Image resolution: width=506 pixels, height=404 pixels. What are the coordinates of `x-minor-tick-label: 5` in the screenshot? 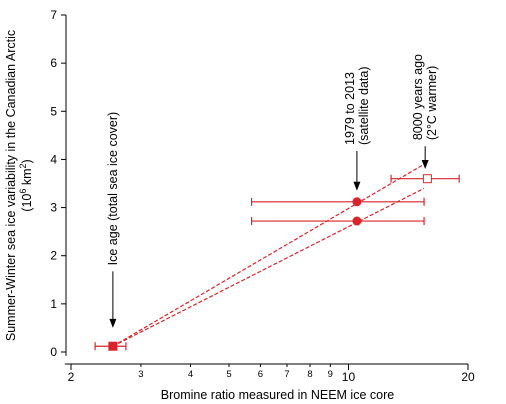 It's located at (228, 374).